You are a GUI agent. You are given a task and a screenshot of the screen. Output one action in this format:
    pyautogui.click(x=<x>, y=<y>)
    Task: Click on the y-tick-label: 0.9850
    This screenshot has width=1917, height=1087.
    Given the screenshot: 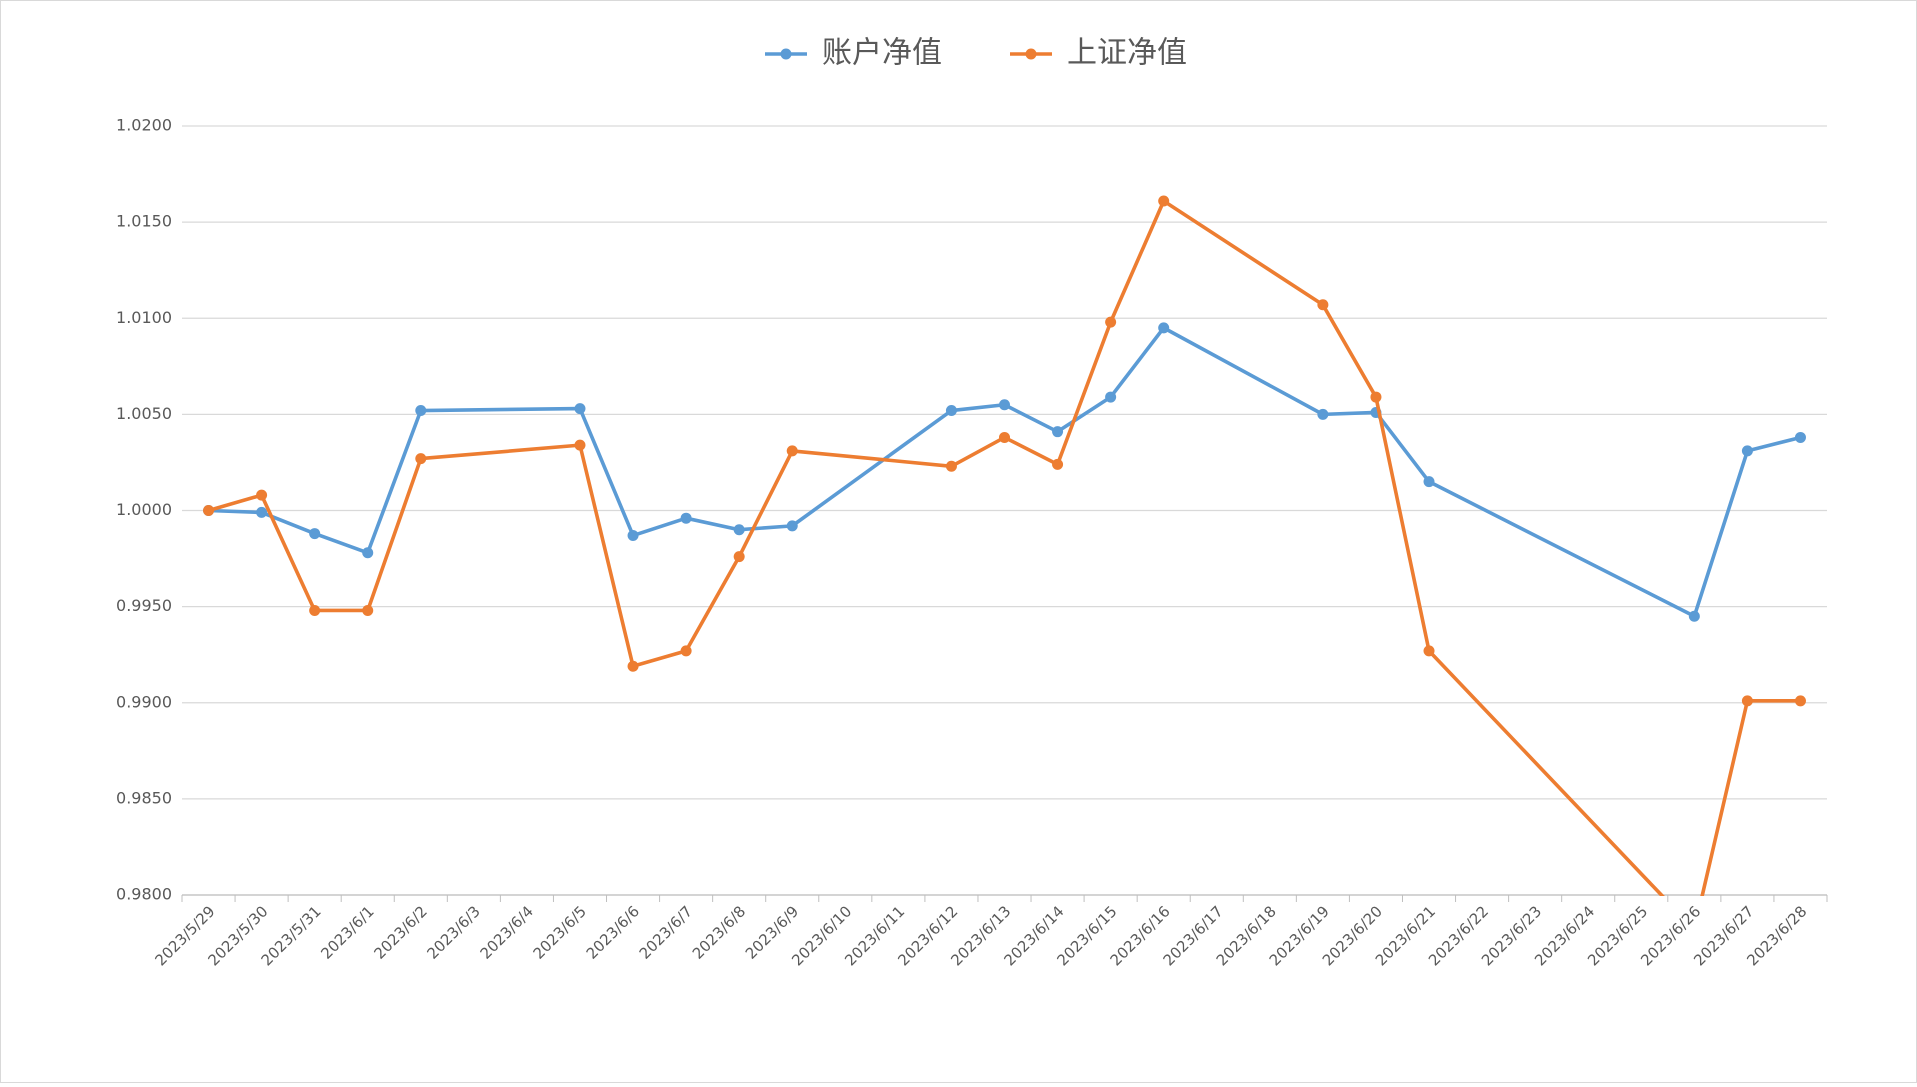 What is the action you would take?
    pyautogui.click(x=144, y=797)
    